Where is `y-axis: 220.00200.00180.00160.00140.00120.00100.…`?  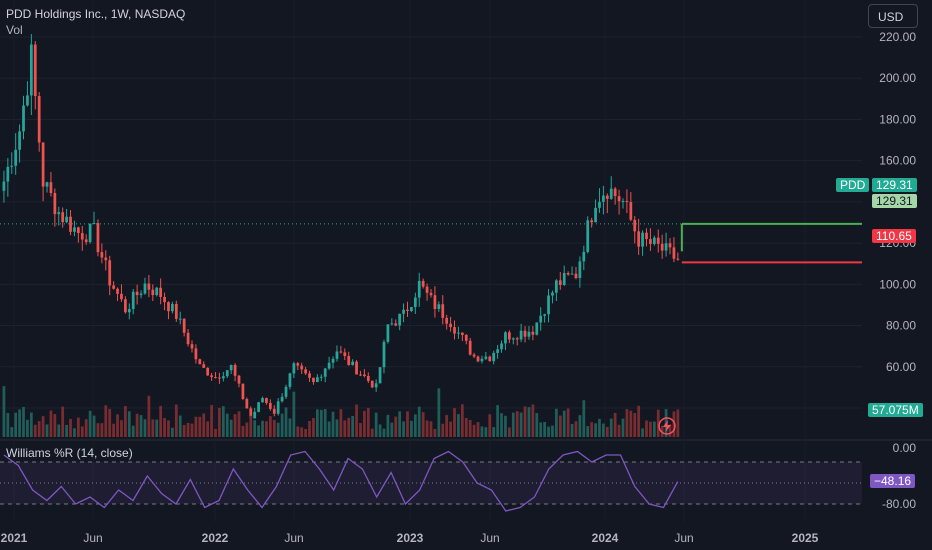 y-axis: 220.00200.00180.00160.00140.00120.00100.… is located at coordinates (897, 222).